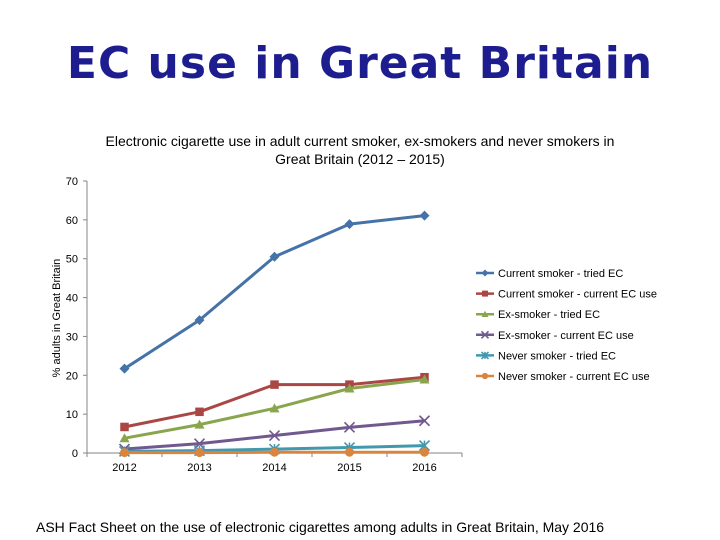 Image resolution: width=720 pixels, height=540 pixels. Describe the element at coordinates (424, 468) in the screenshot. I see `x-tick-label: 2016` at that location.